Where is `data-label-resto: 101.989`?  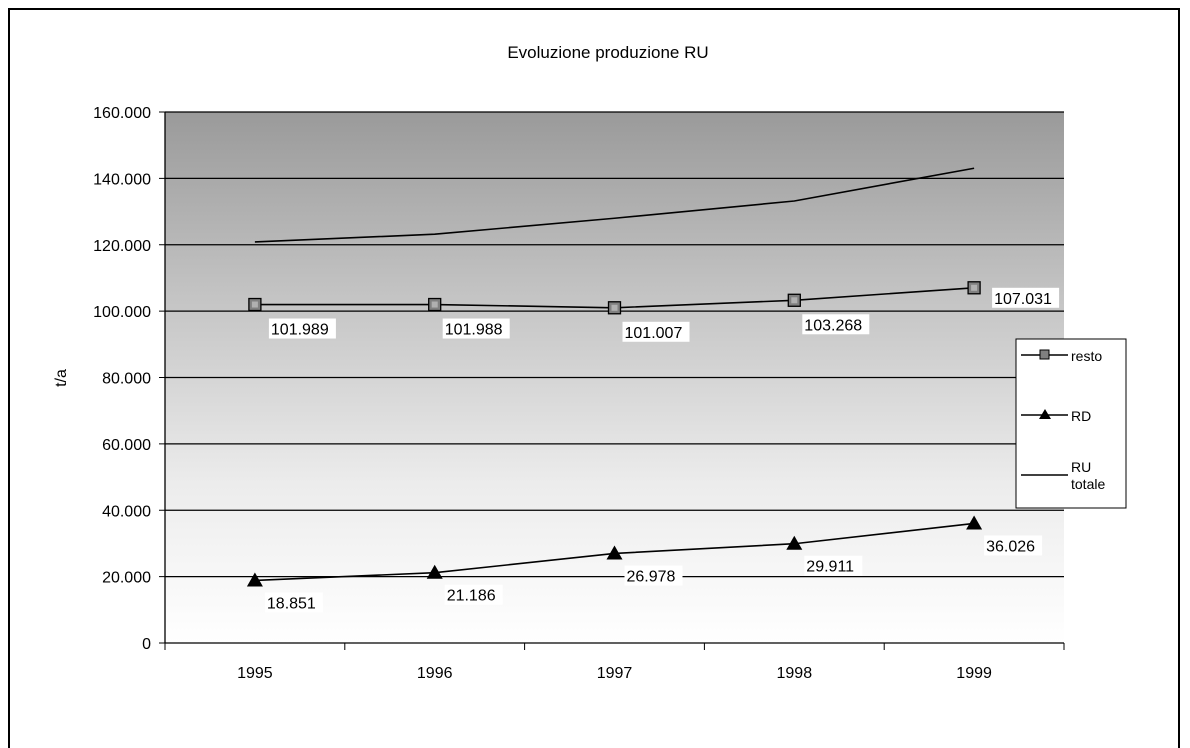 data-label-resto: 101.989 is located at coordinates (300, 330).